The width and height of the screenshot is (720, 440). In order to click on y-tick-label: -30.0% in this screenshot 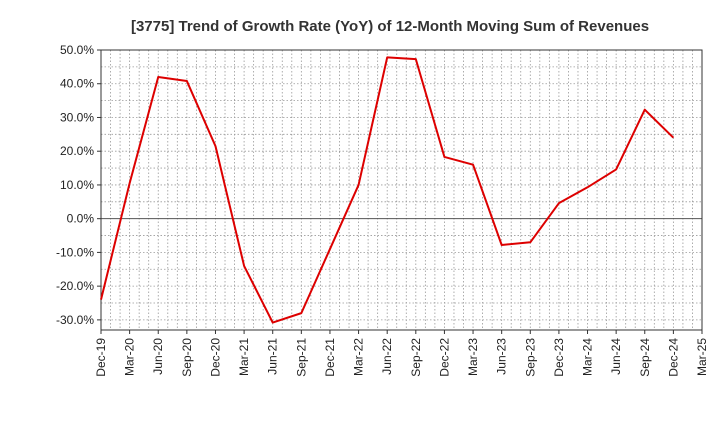, I will do `click(75, 320)`.